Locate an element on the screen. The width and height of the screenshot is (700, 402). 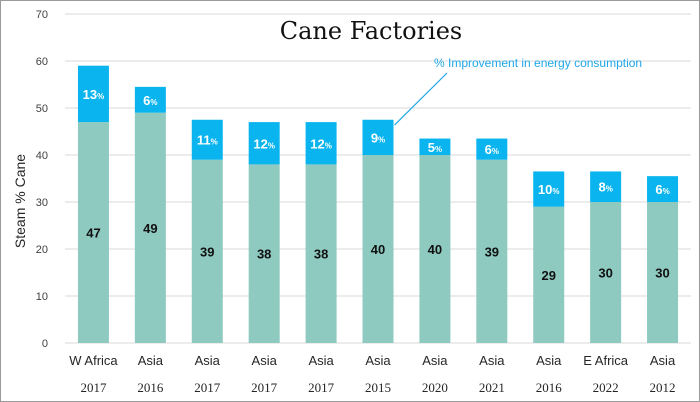
x-category-label: W Africa is located at coordinates (93, 360).